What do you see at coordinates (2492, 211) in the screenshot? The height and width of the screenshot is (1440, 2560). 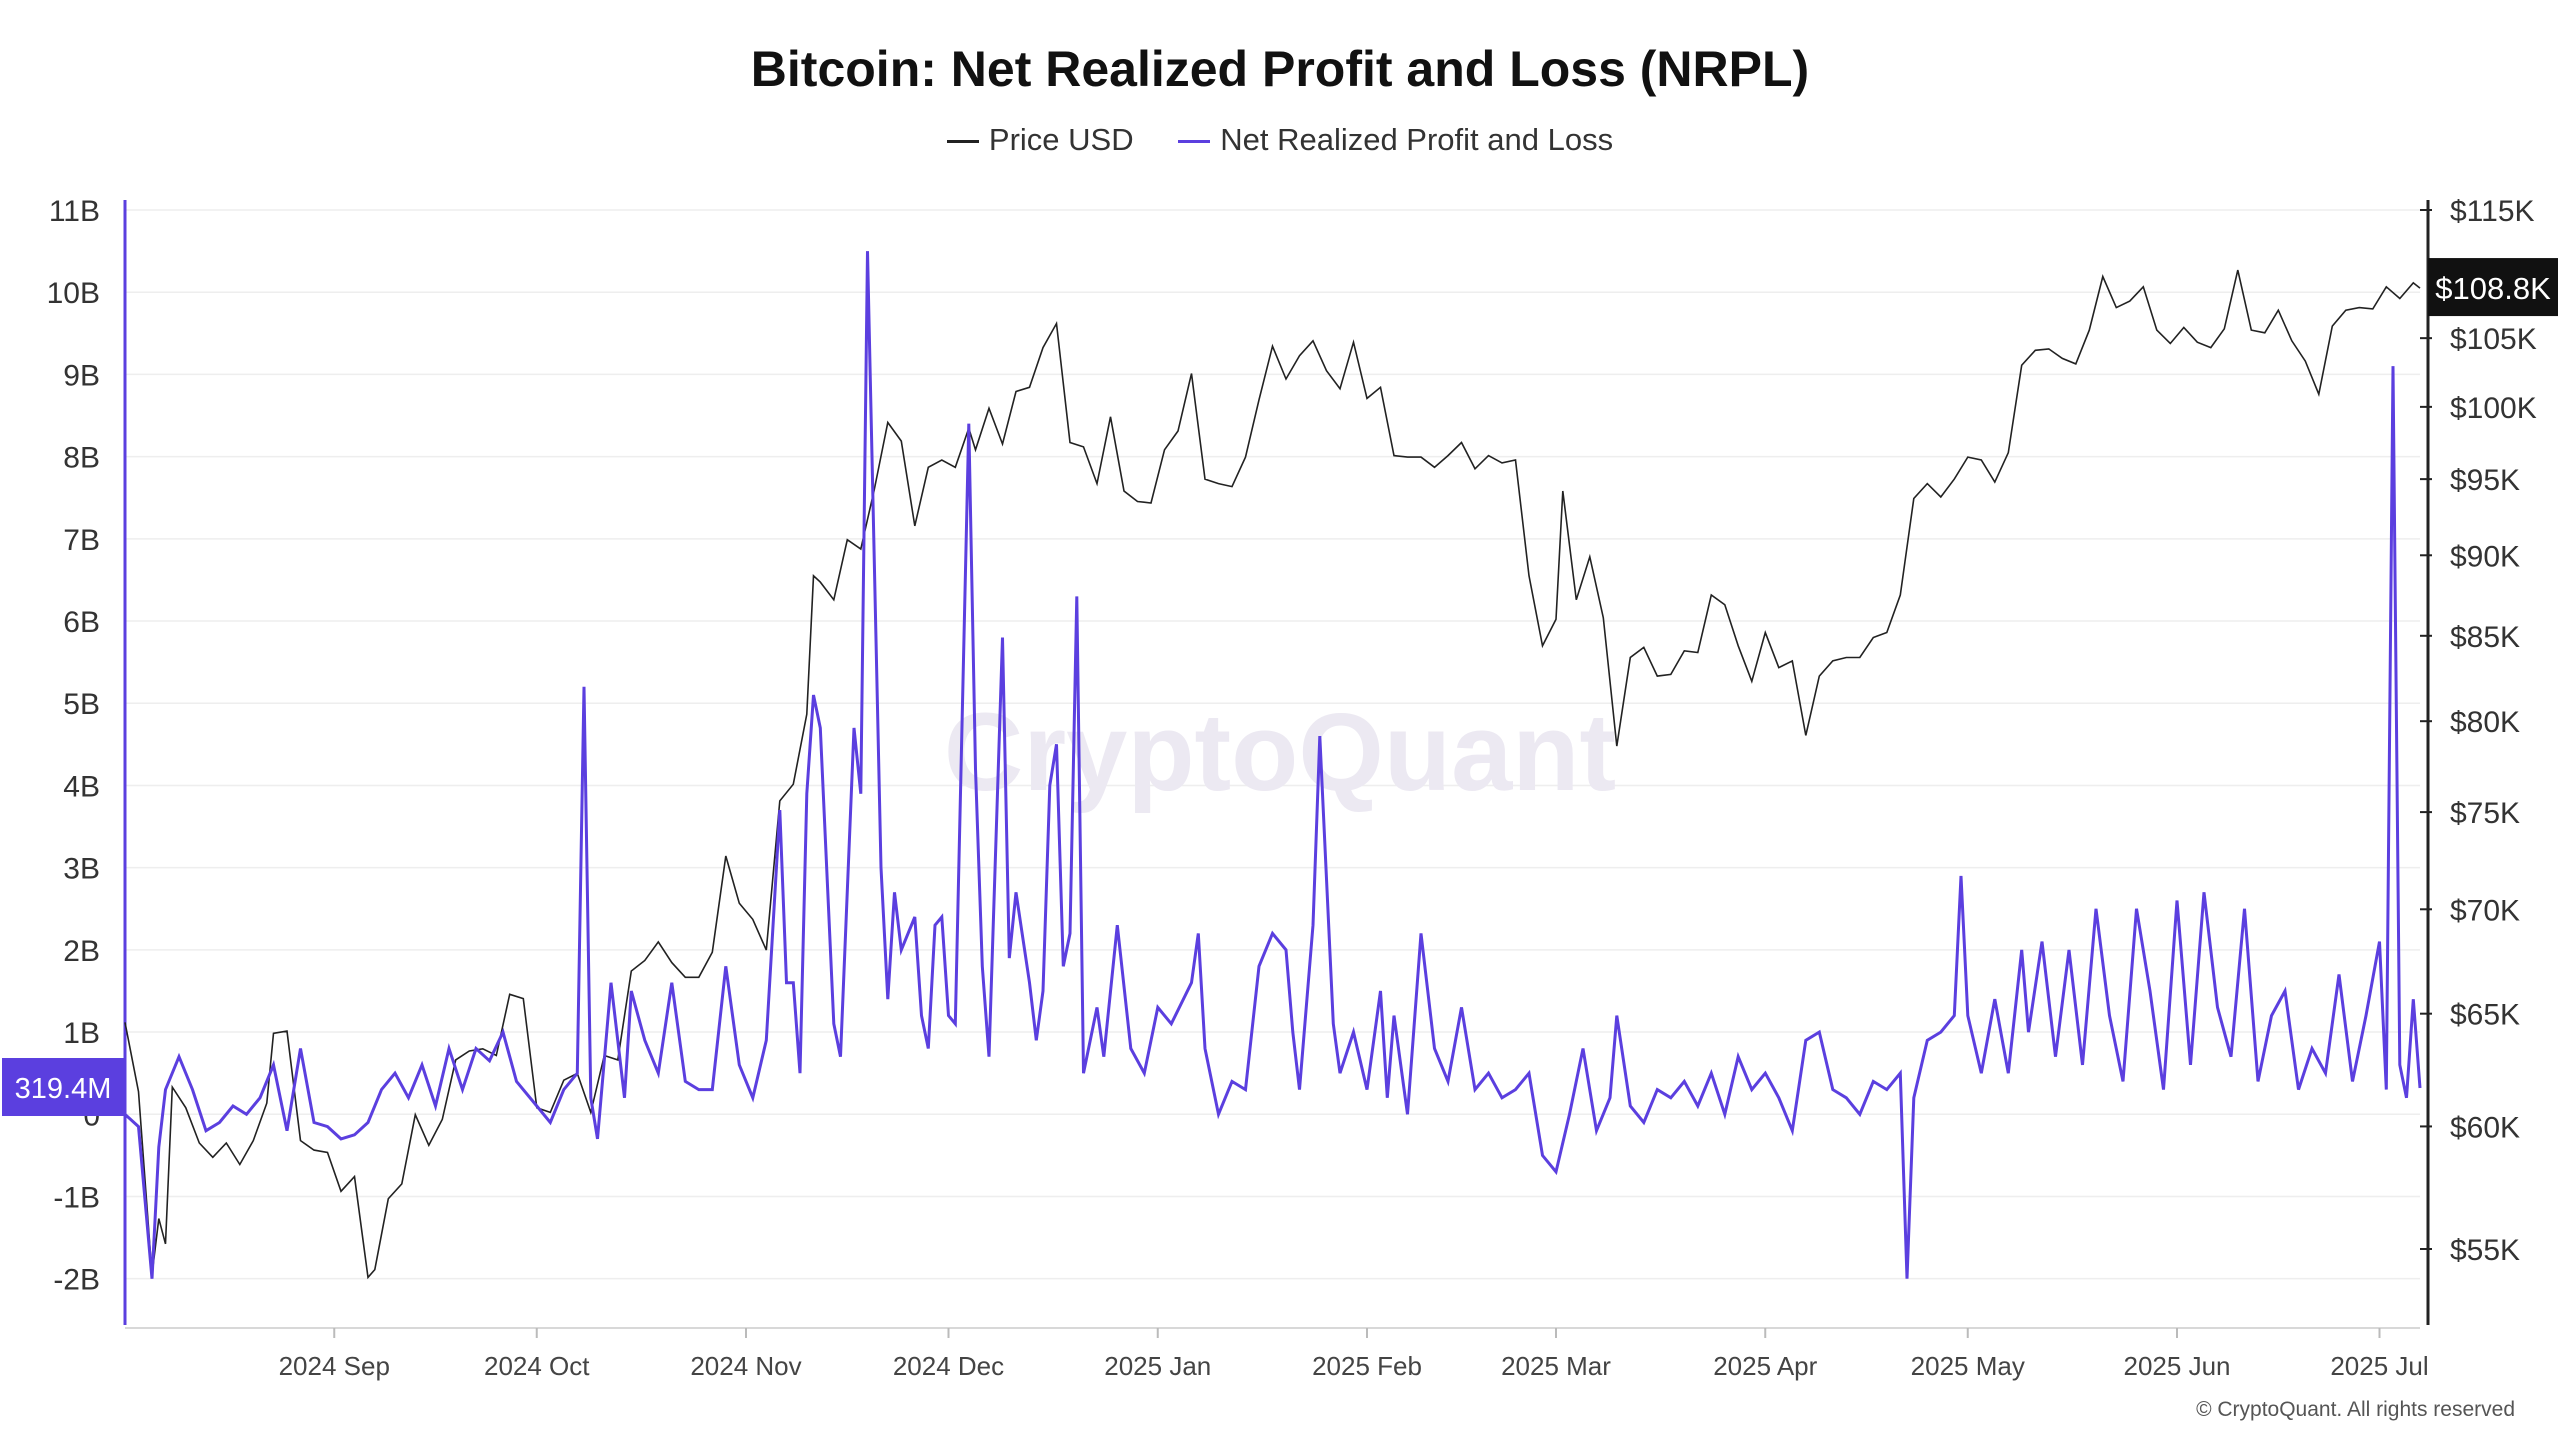 I see `y-right-tick-label: $115K` at bounding box center [2492, 211].